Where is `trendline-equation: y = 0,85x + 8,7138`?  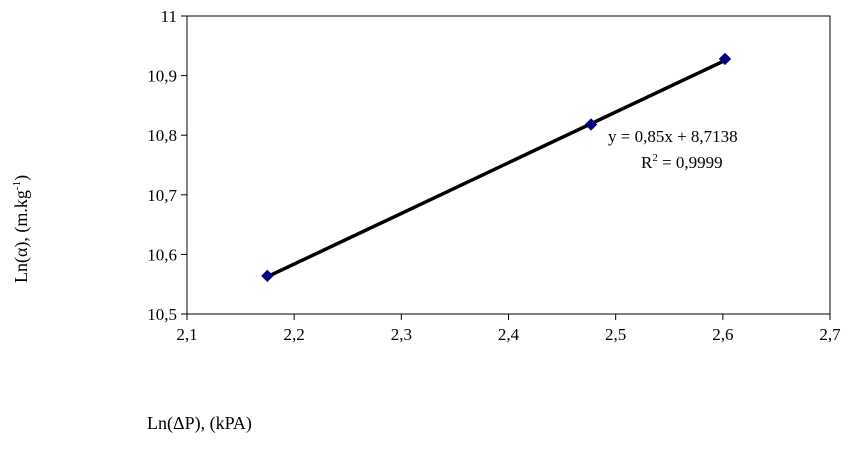
trendline-equation: y = 0,85x + 8,7138 is located at coordinates (673, 136).